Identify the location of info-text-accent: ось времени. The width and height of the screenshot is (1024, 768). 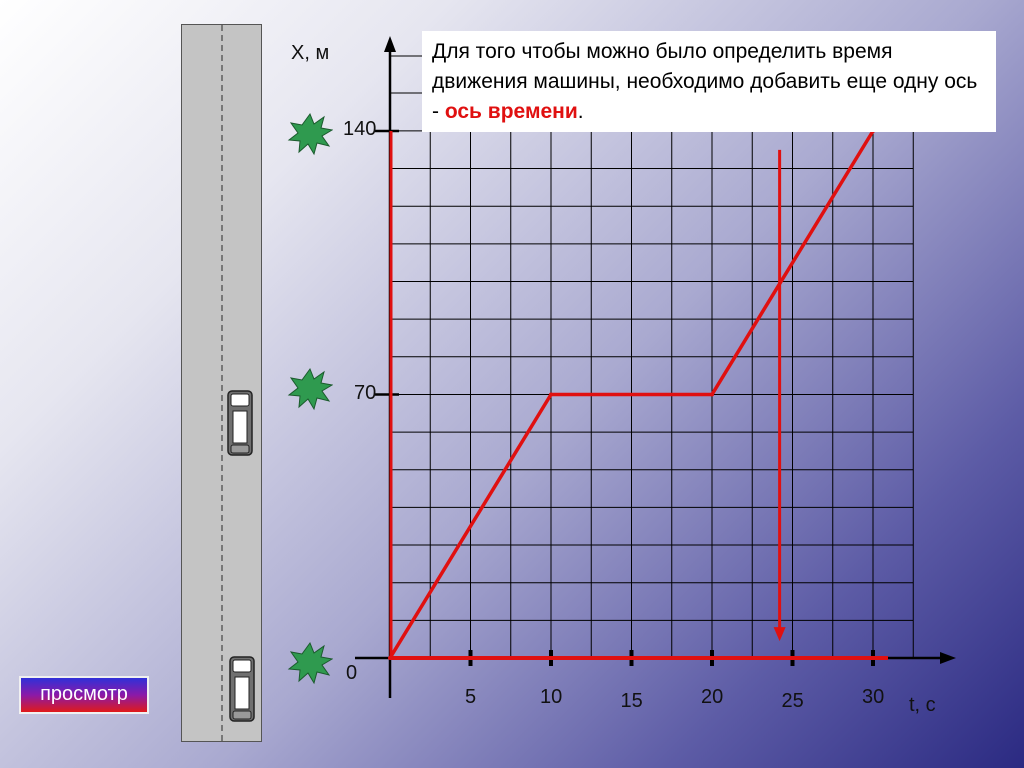
(511, 111).